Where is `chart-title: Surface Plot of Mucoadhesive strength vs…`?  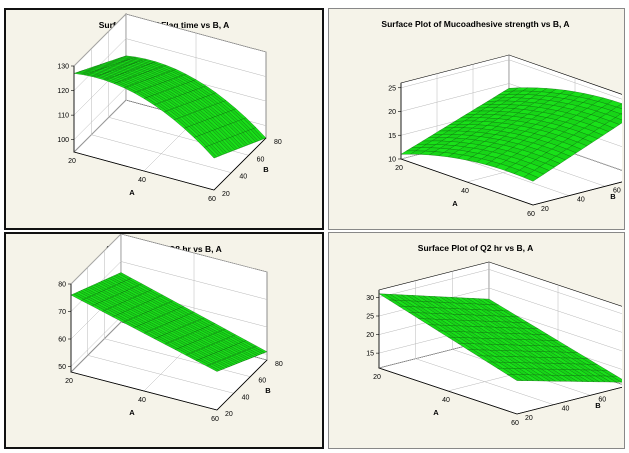 chart-title: Surface Plot of Mucoadhesive strength vs… is located at coordinates (475, 24).